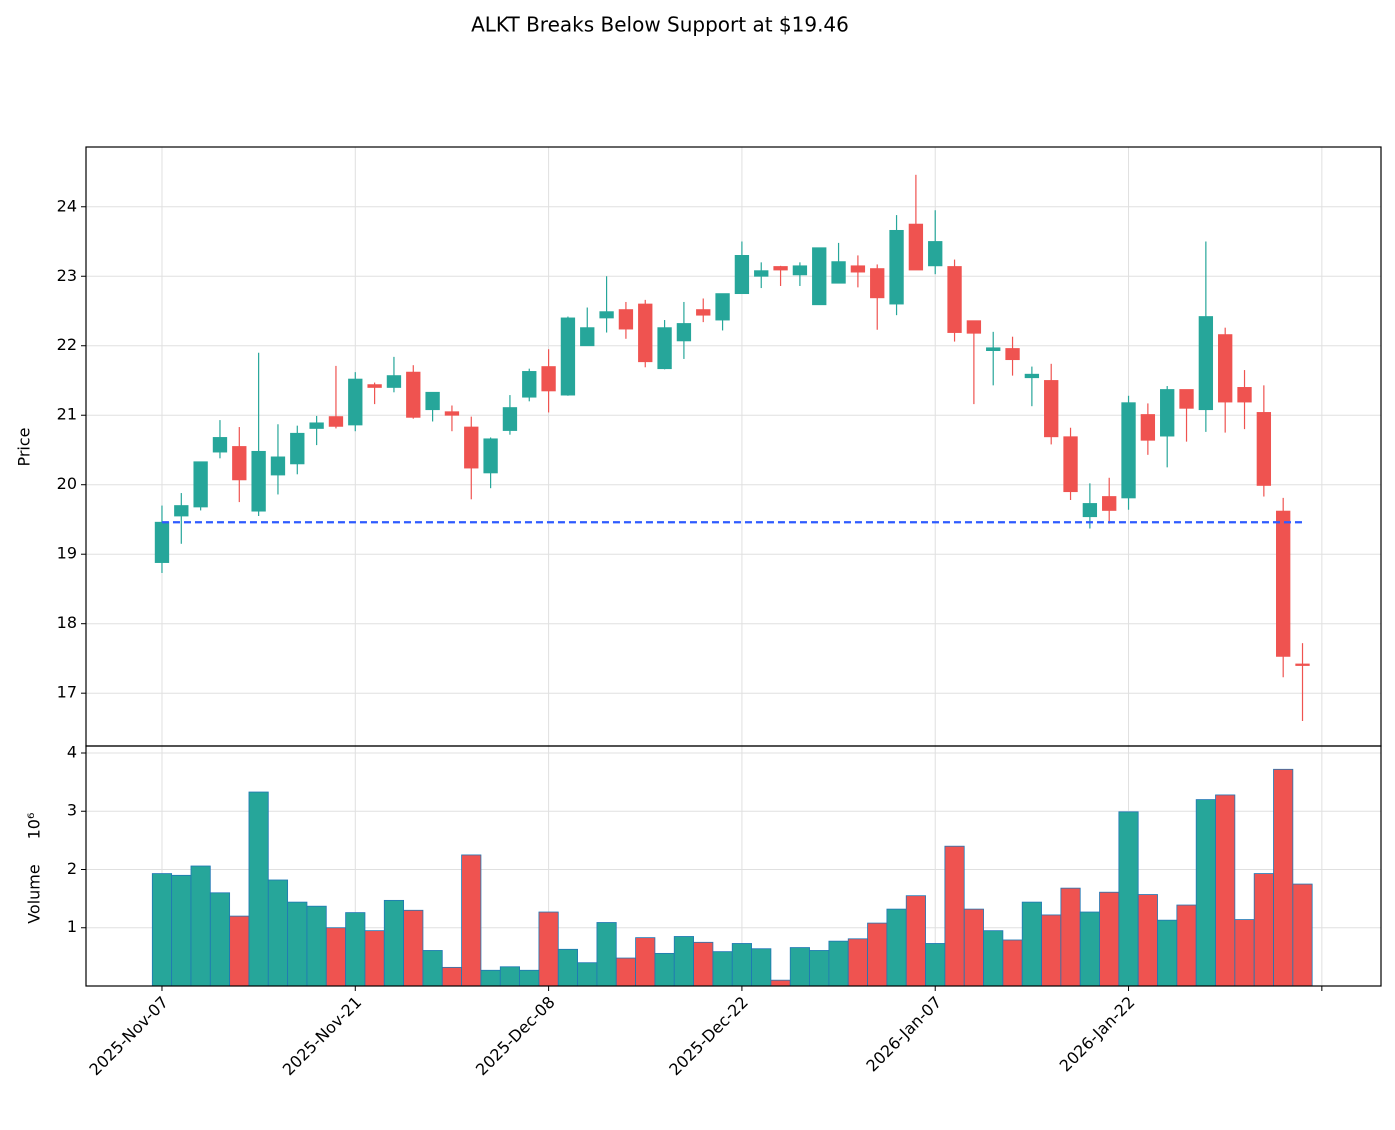 The image size is (1395, 1130). I want to click on y-tick-label: 23, so click(67, 275).